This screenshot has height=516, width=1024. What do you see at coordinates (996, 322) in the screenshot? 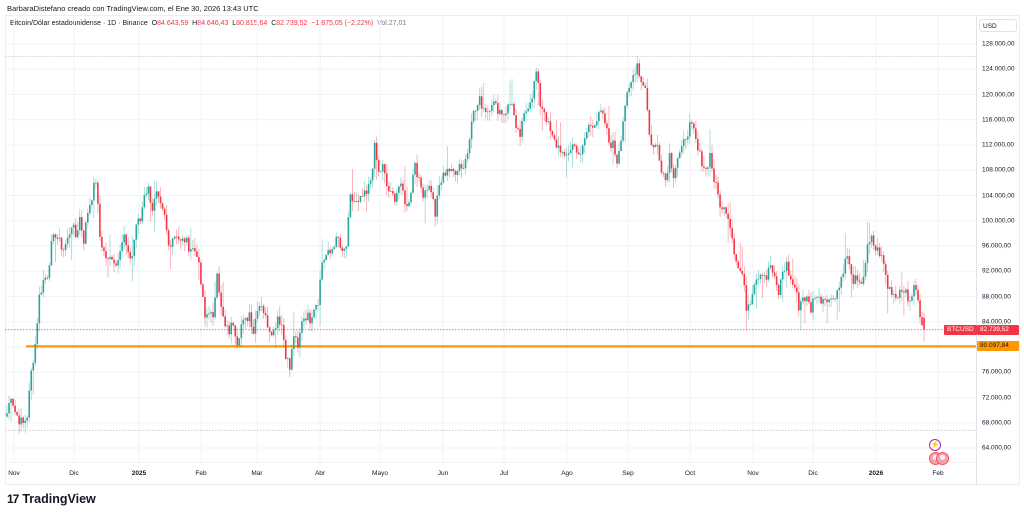
I see `price-tick-label: 84.000,00` at bounding box center [996, 322].